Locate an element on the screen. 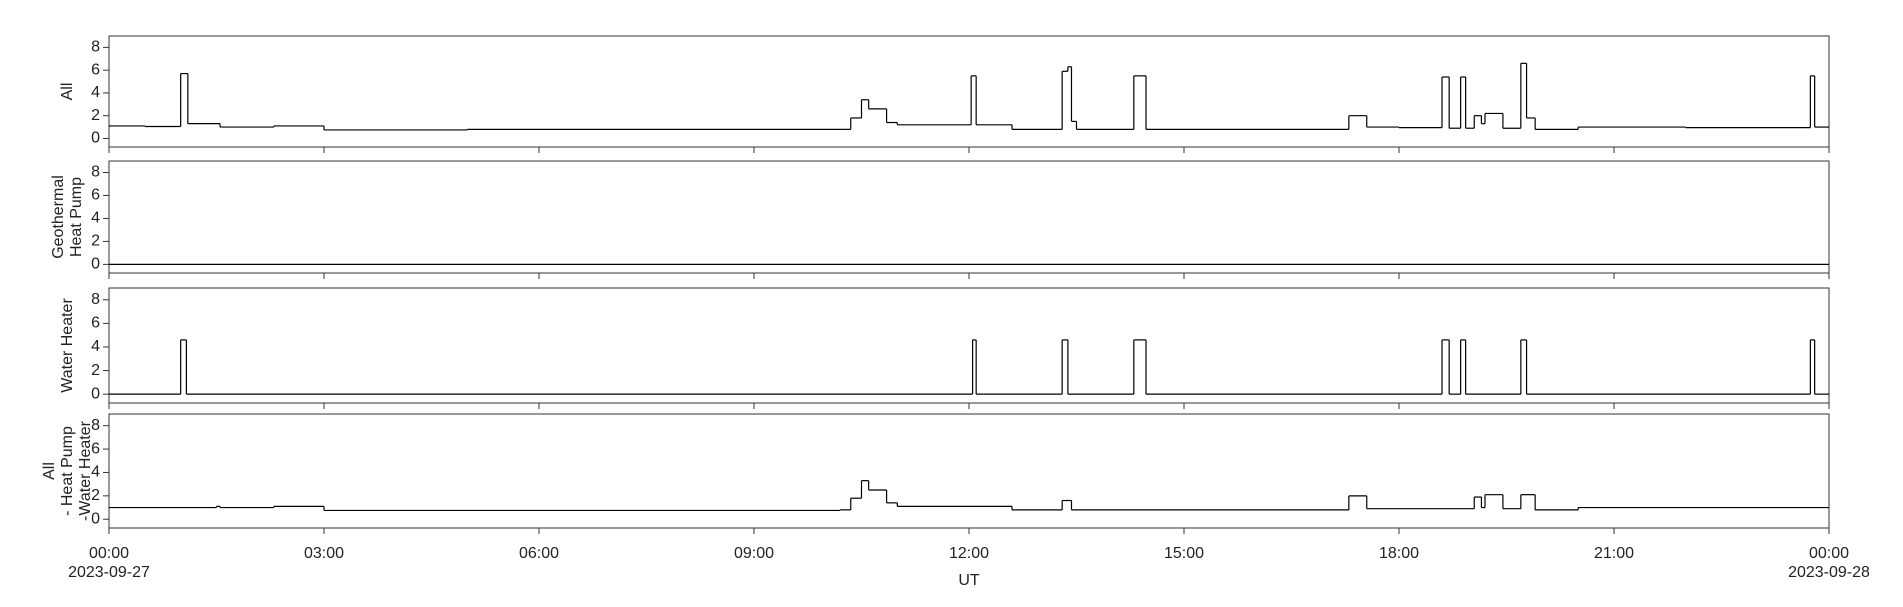  x-date-label: 2023-09-27 is located at coordinates (109, 572).